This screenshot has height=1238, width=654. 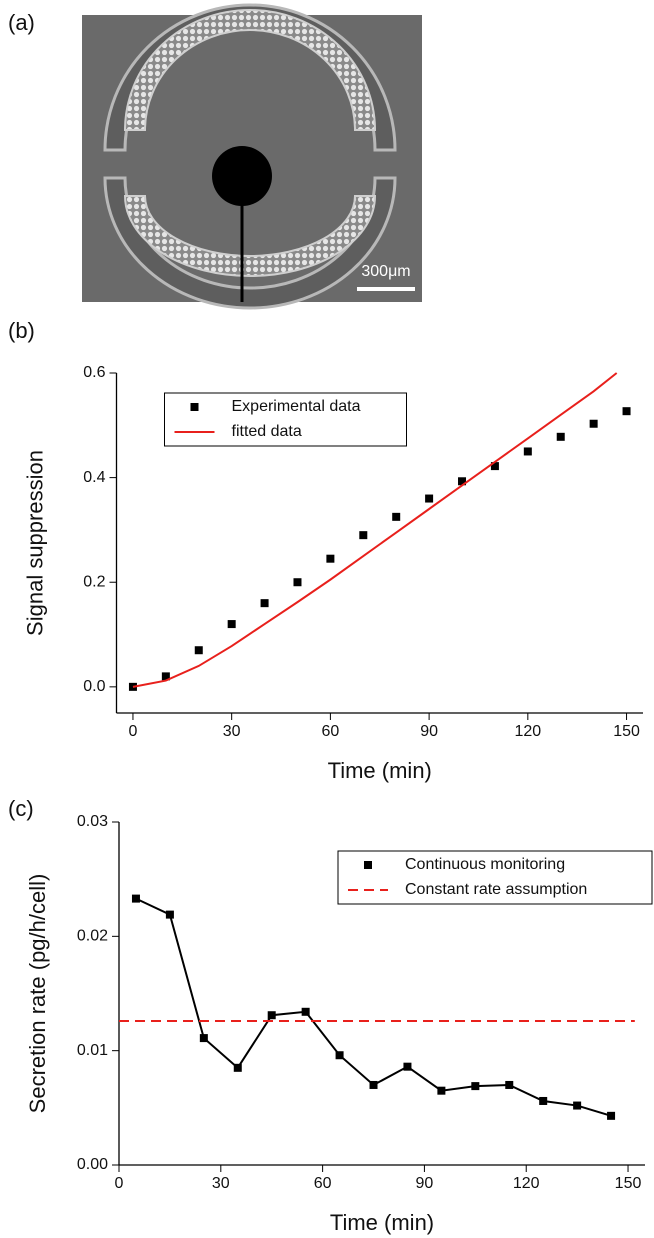 I want to click on micrograph: 300μm, so click(x=252, y=156).